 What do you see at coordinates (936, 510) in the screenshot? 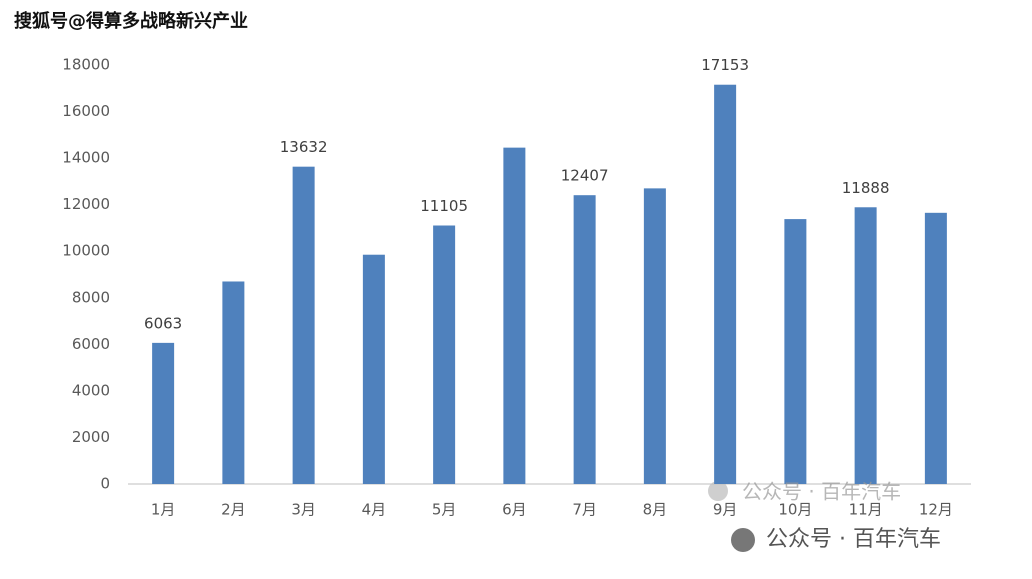
I see `x-tick-label: 12月` at bounding box center [936, 510].